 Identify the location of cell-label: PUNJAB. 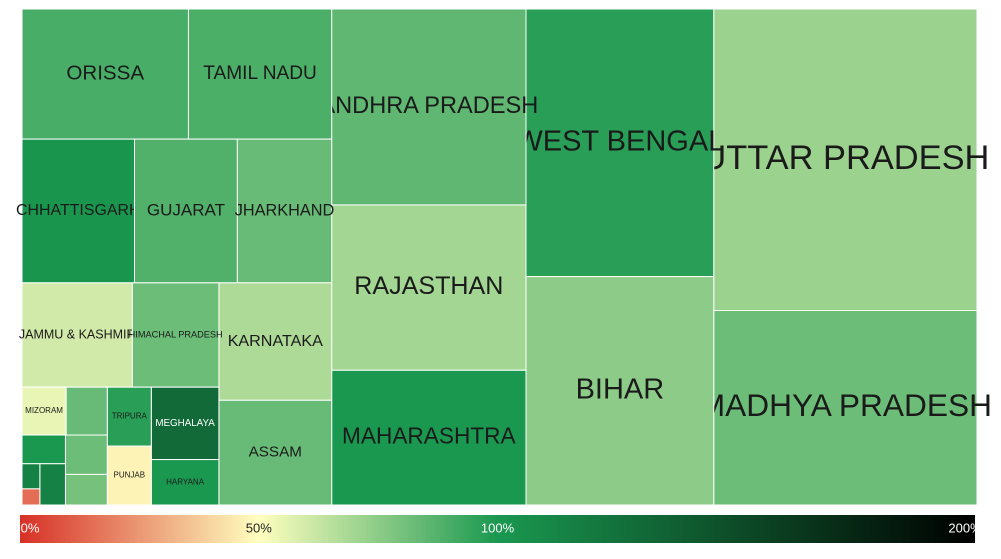
(129, 475).